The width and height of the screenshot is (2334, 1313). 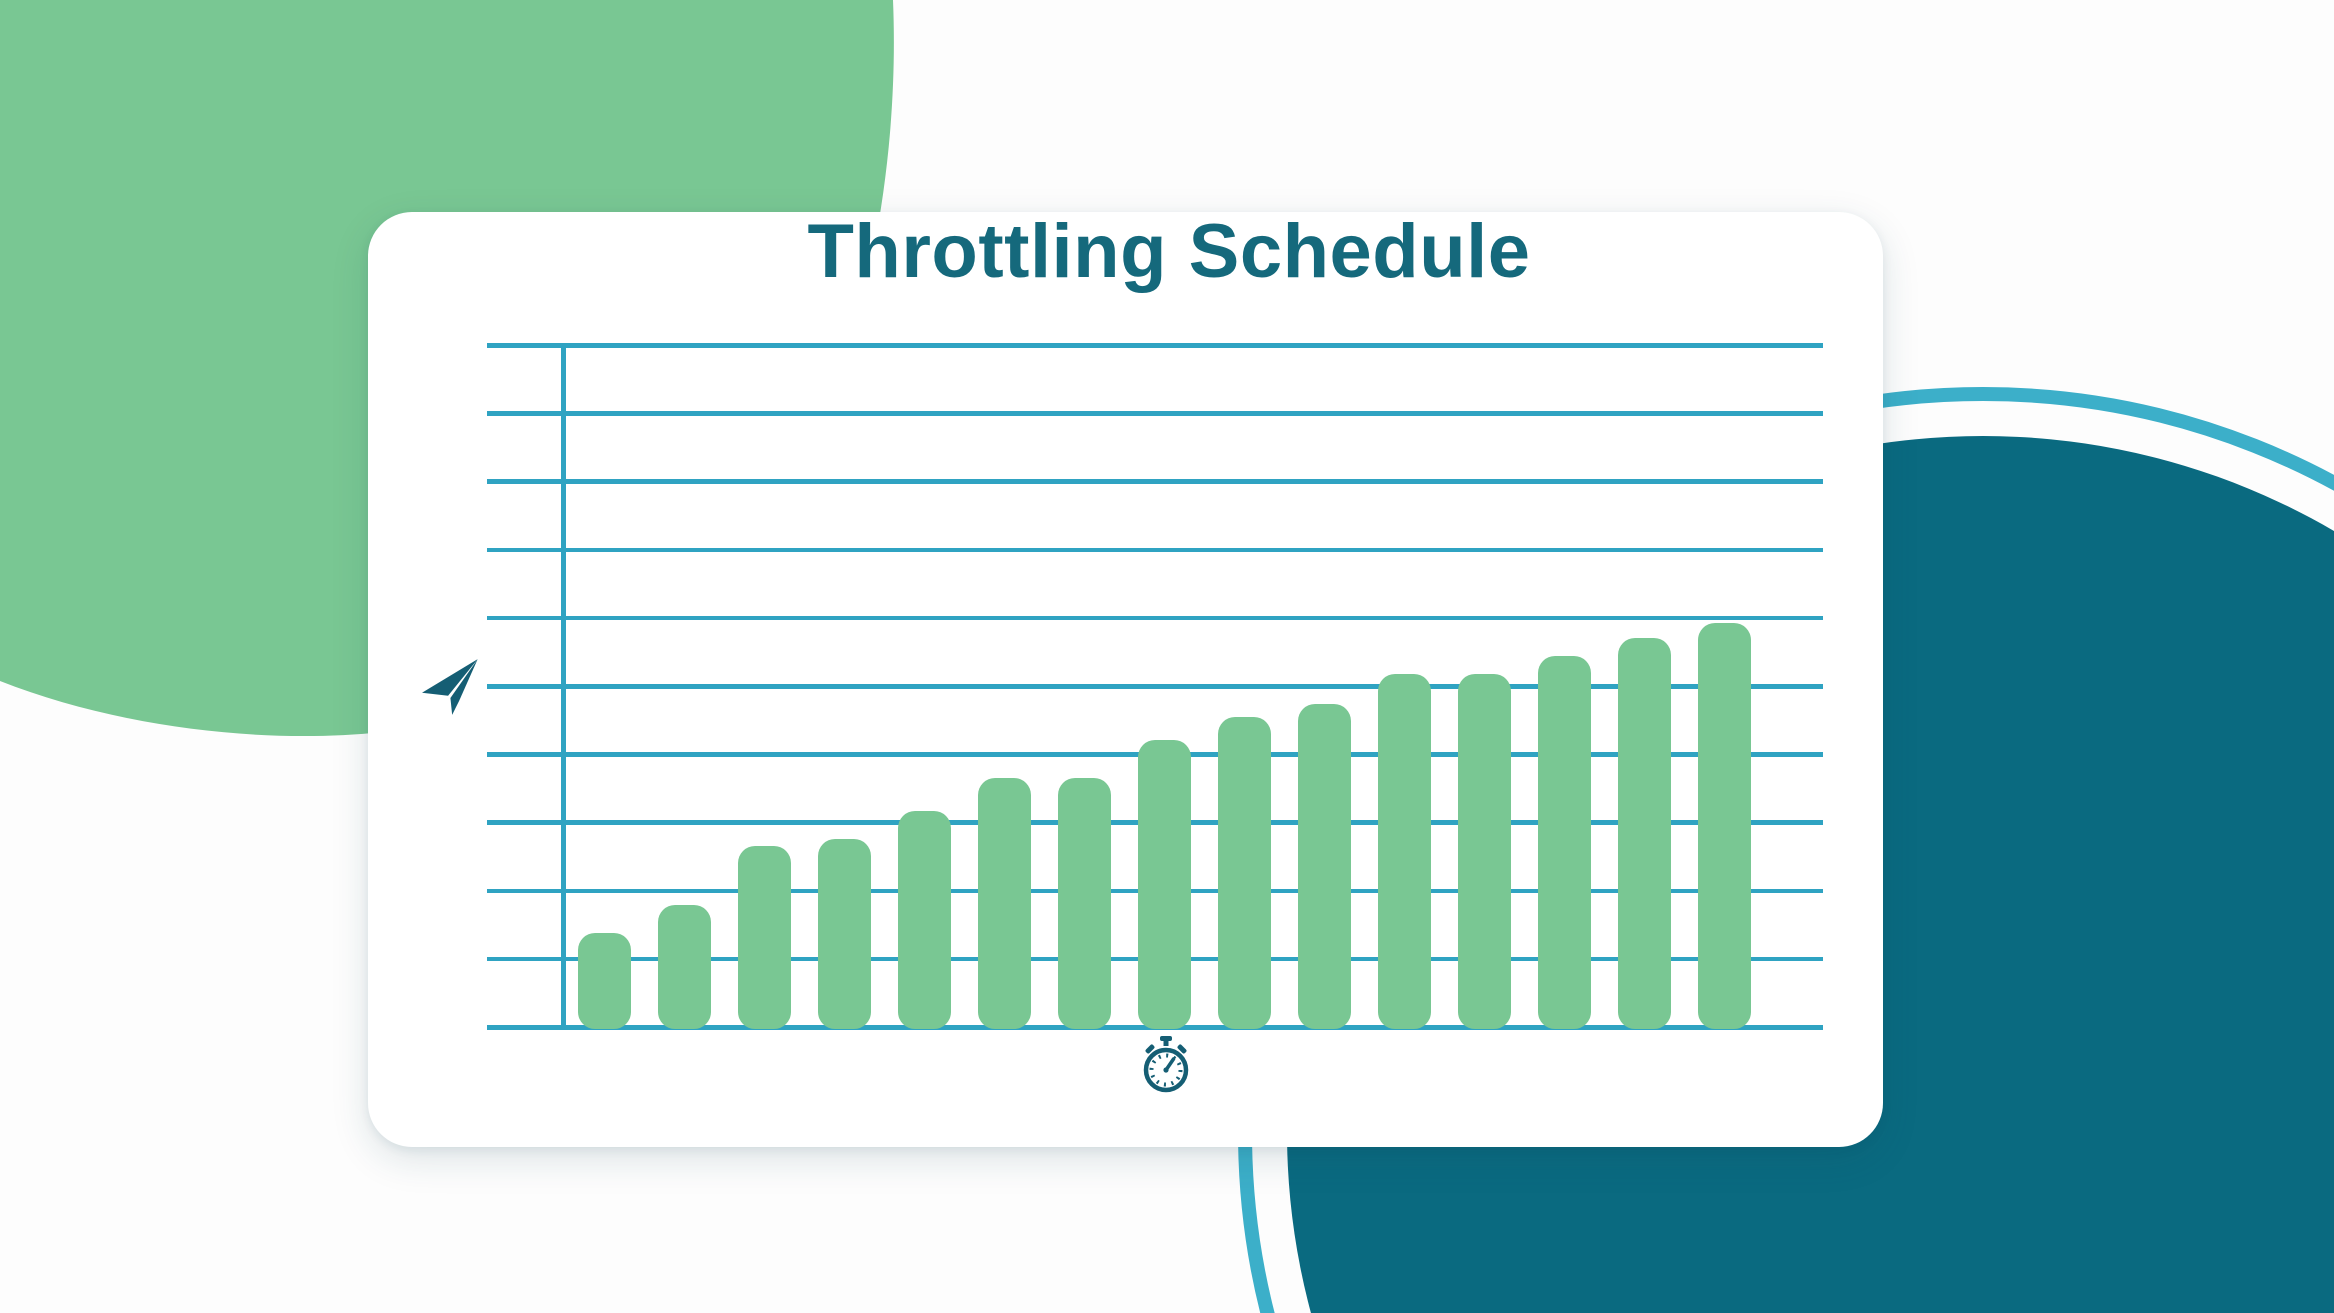 What do you see at coordinates (1166, 1042) in the screenshot?
I see `stopwatch-stem` at bounding box center [1166, 1042].